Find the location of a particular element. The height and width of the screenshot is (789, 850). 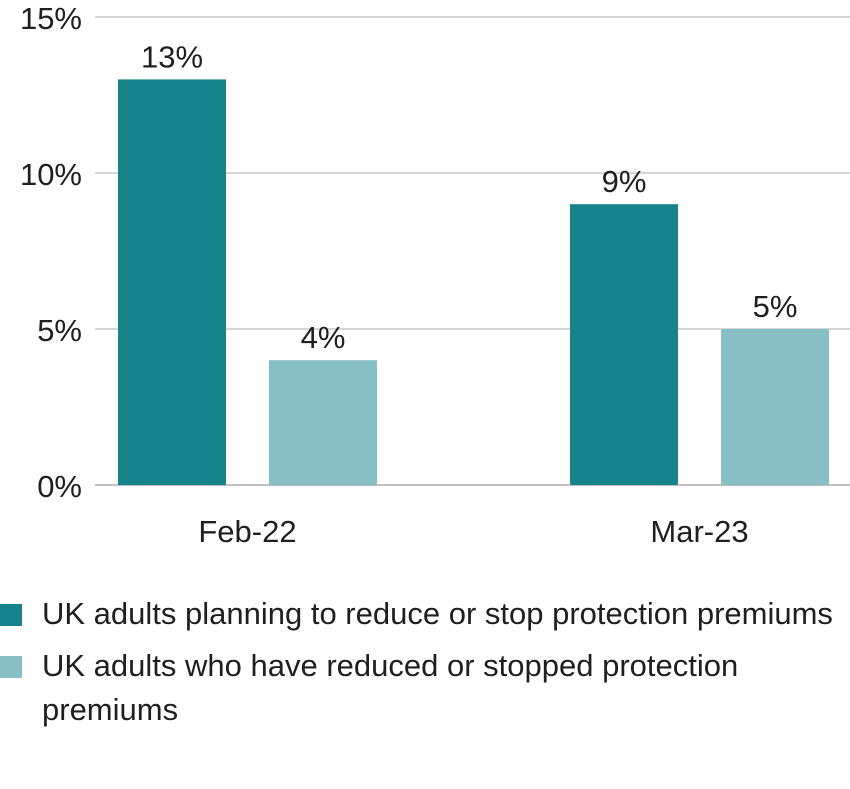

x-tick-label-feb-22: Feb-22 is located at coordinates (247, 531).